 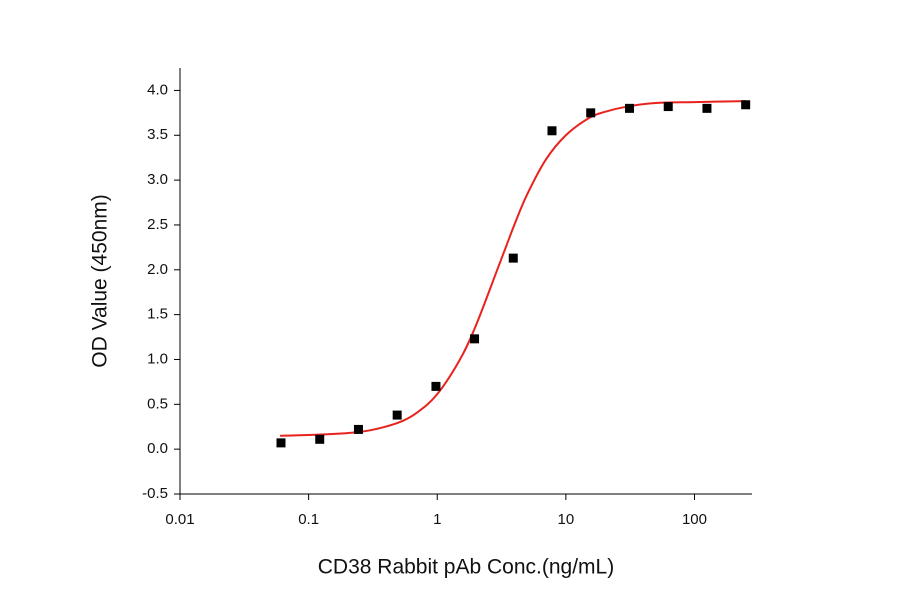 I want to click on x-tick-label: 0.1, so click(x=308, y=519).